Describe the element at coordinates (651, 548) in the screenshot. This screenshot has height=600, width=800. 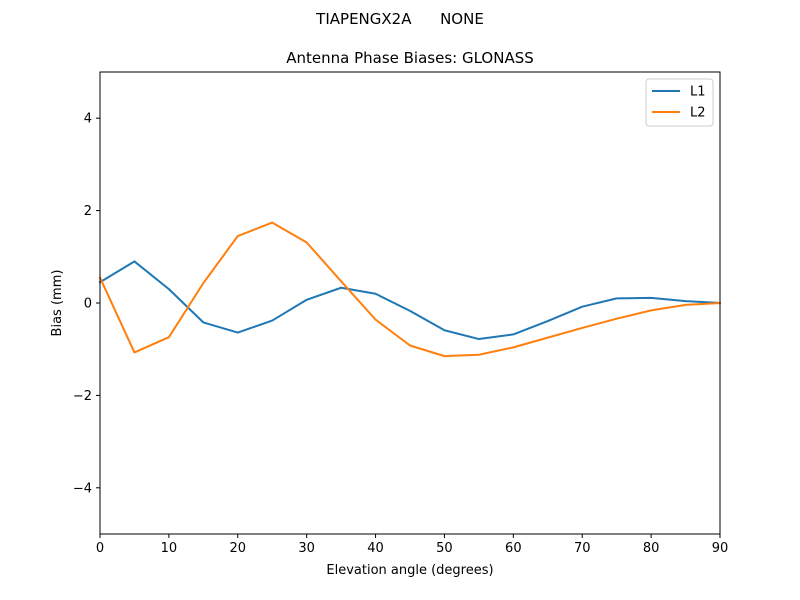
I see `x-tick-label: 80` at that location.